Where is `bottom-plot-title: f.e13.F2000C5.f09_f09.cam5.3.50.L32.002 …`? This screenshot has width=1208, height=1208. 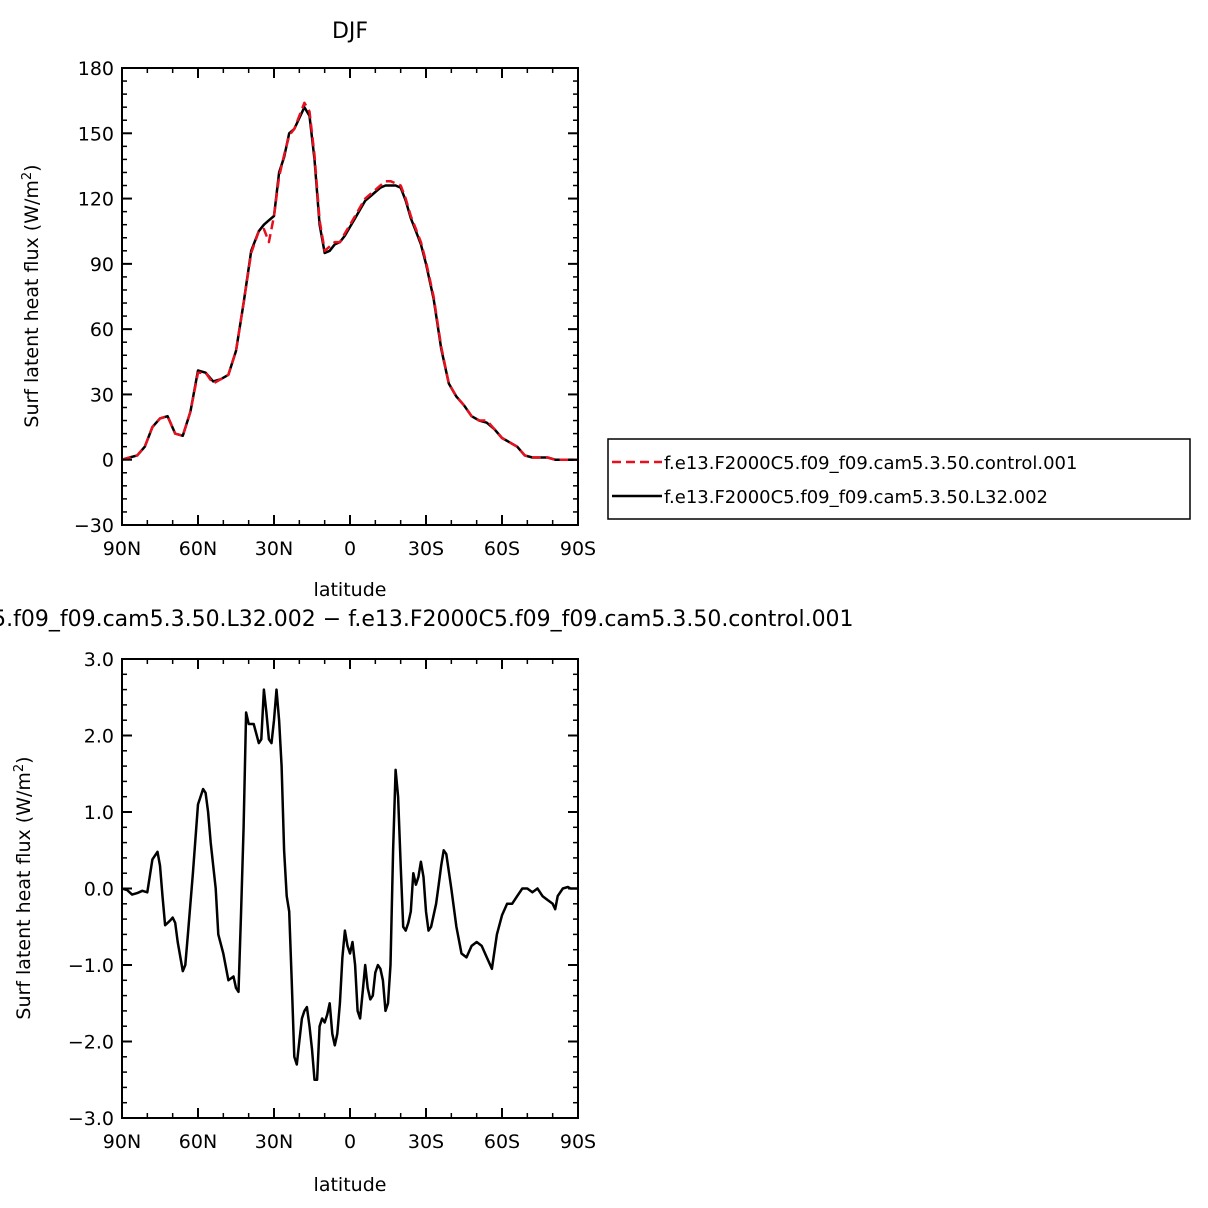
bottom-plot-title: f.e13.F2000C5.f09_f09.cam5.3.50.L32.002 … is located at coordinates (427, 619).